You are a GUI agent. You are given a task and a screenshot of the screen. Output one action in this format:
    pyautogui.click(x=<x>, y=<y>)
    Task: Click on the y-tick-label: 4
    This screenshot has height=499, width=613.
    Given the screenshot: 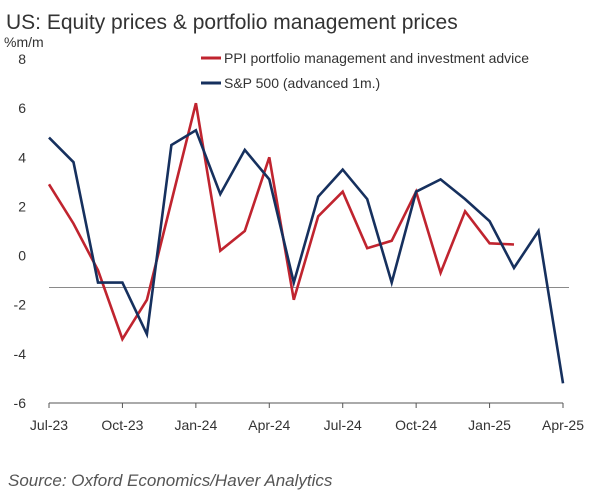 What is the action you would take?
    pyautogui.click(x=22, y=157)
    